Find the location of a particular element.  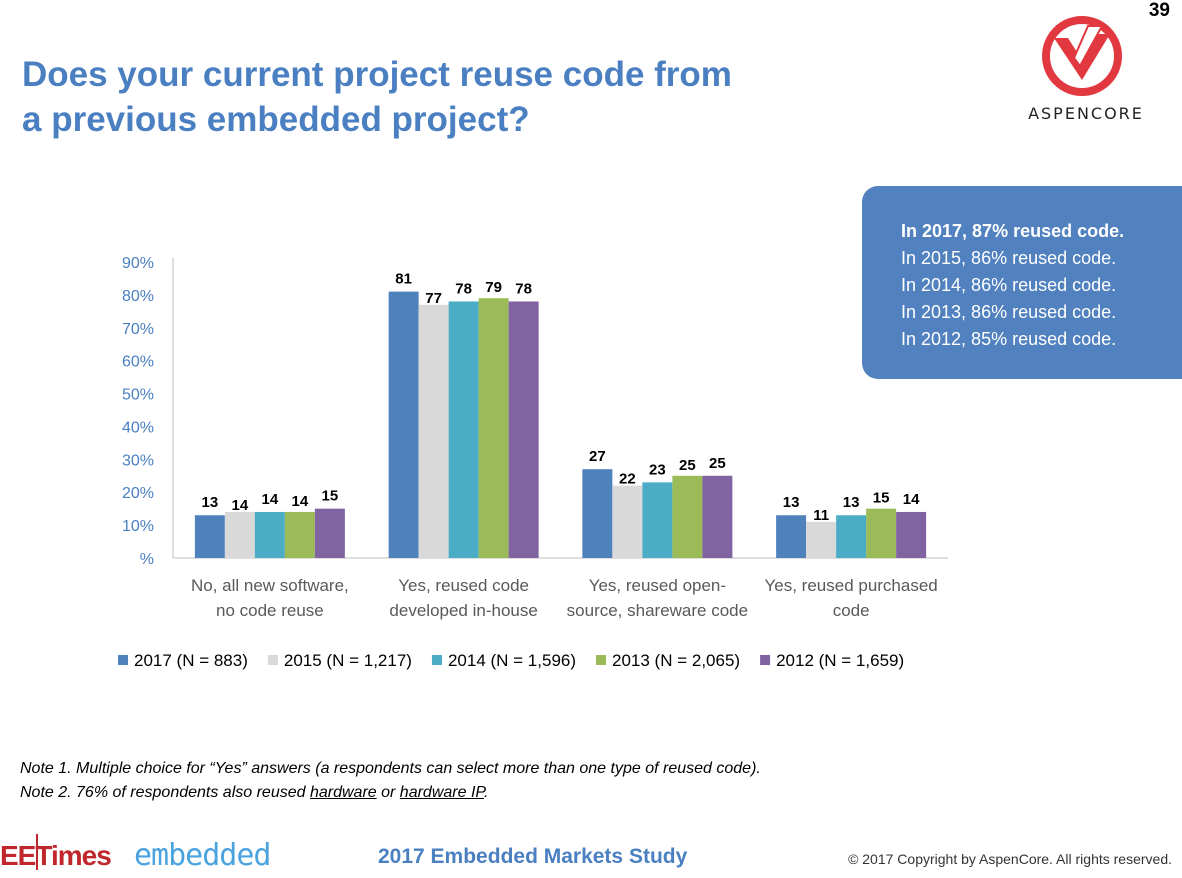

y-tick-label: 90% is located at coordinates (138, 263).